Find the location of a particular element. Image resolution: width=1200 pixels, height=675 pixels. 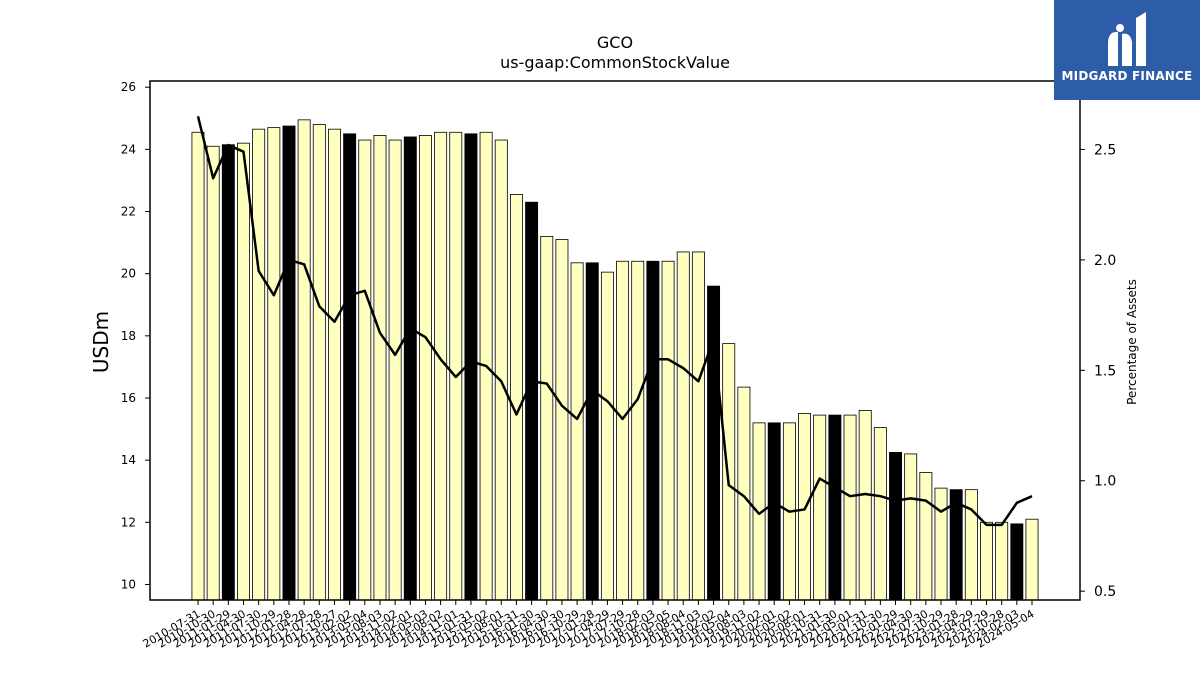

y-tick-label: 26 is located at coordinates (128, 87).